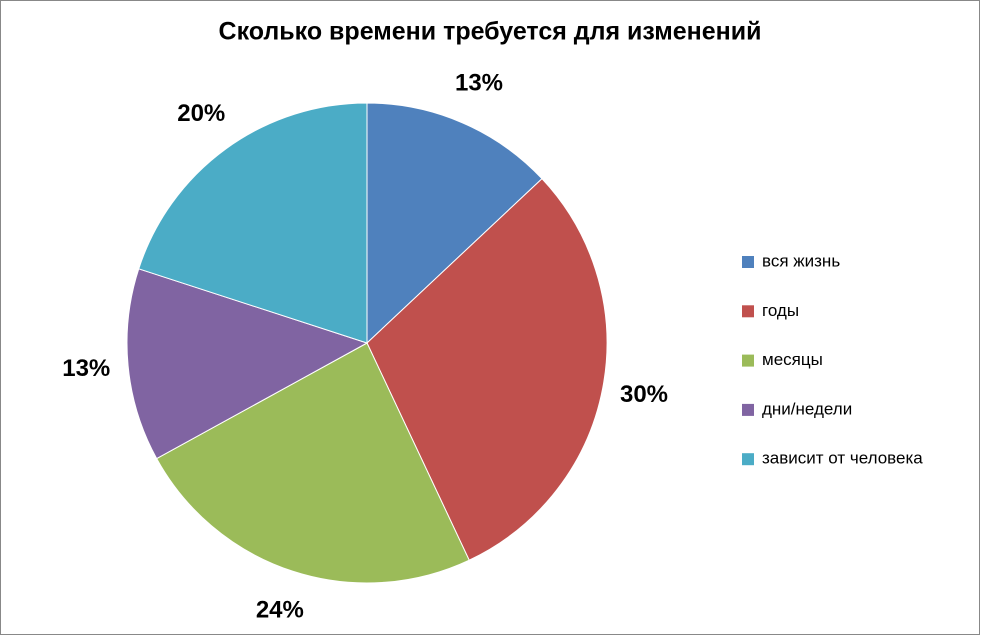 This screenshot has height=636, width=981. I want to click on legend-label: вся жизнь, so click(801, 260).